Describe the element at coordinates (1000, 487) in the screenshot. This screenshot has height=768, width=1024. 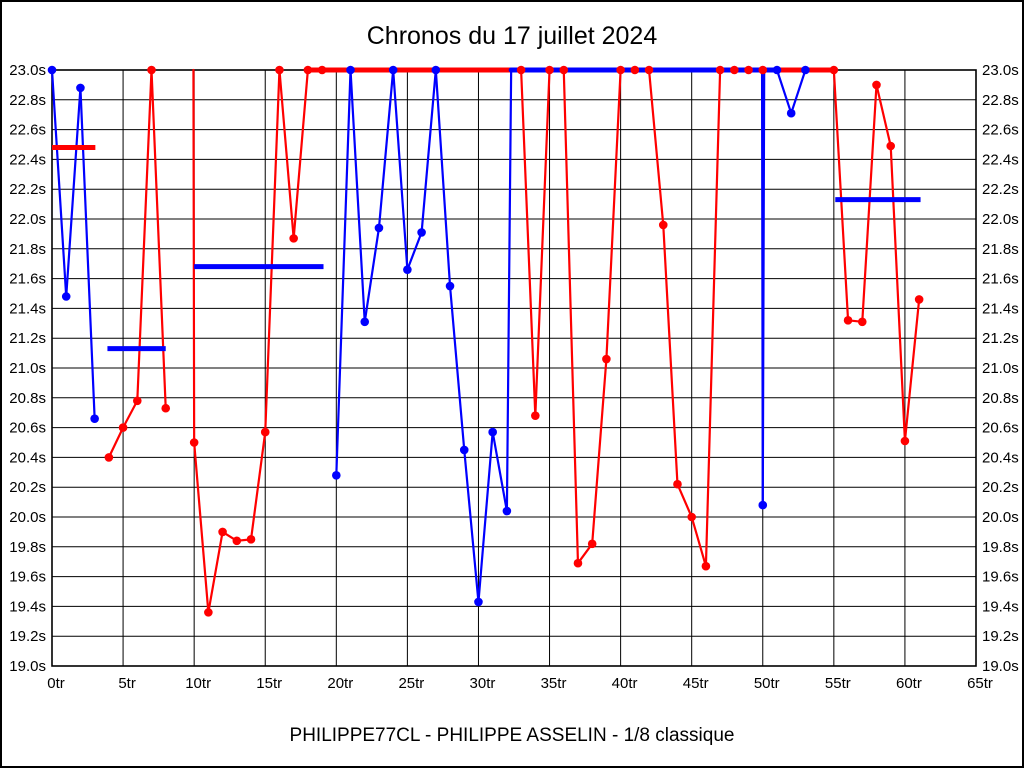
I see `y-axis-label-right: 20.2s` at that location.